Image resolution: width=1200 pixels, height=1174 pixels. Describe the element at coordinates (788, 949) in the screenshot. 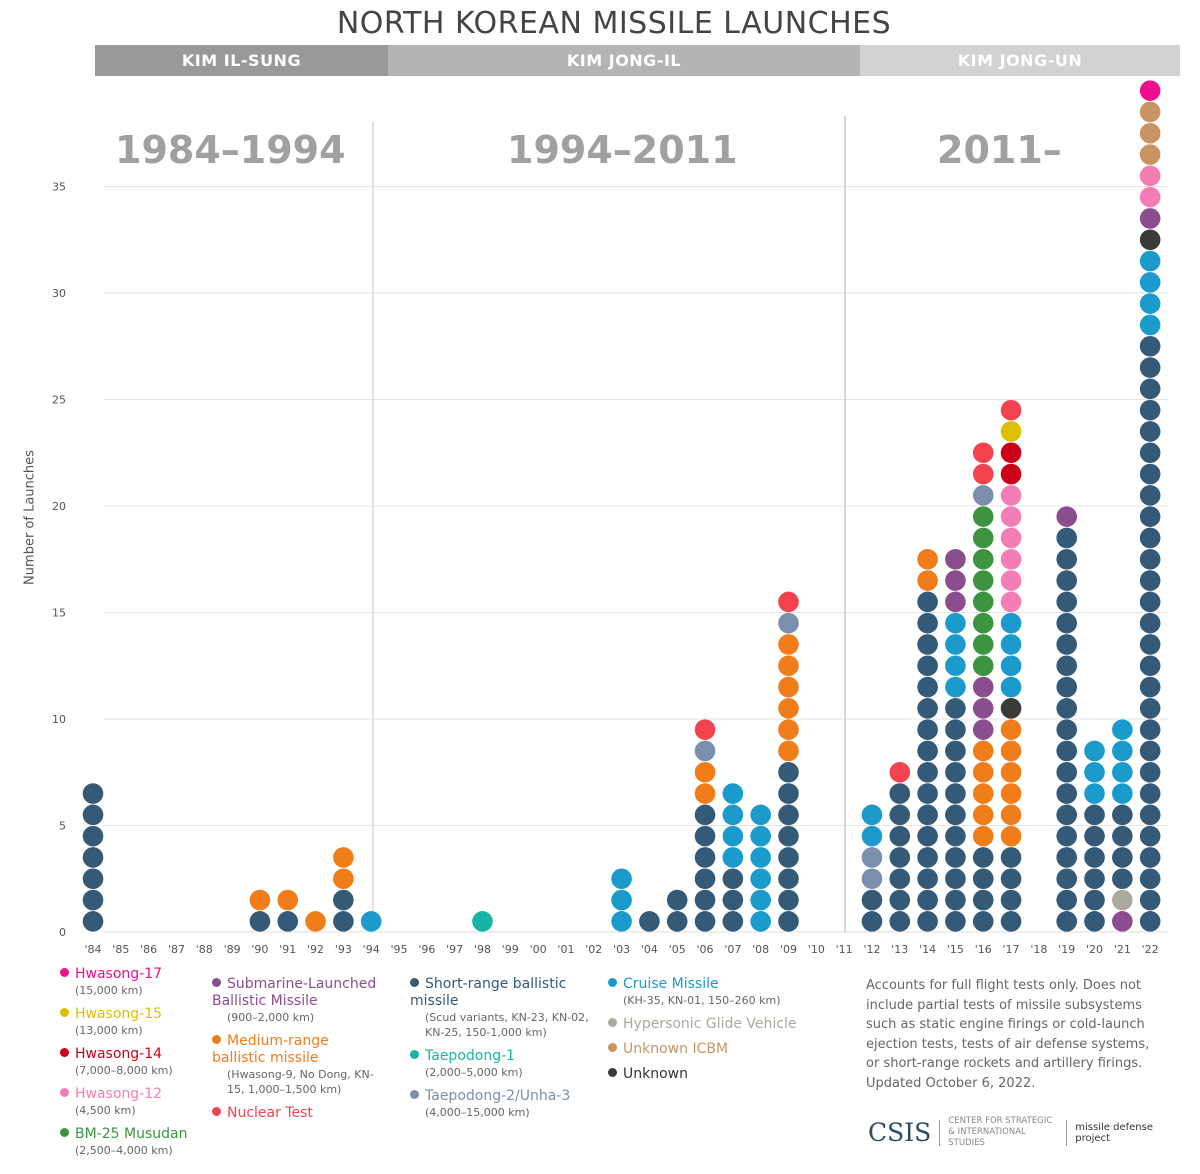

I see `x-tick-label: '09` at that location.